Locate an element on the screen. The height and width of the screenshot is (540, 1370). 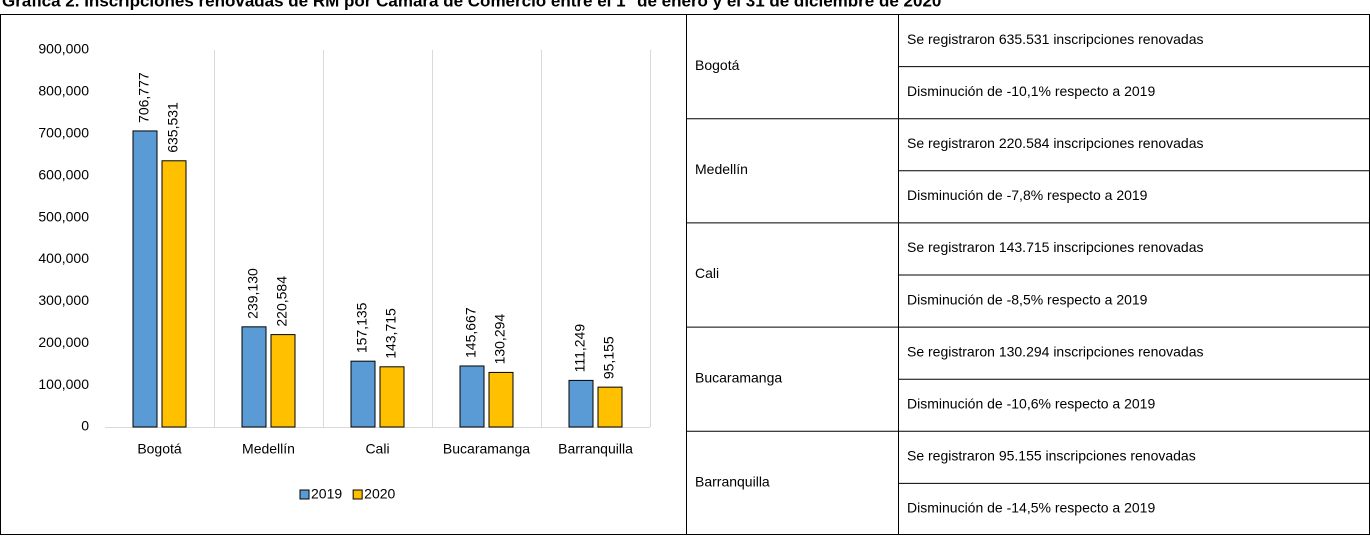
data-label: 111,249 is located at coordinates (580, 348).